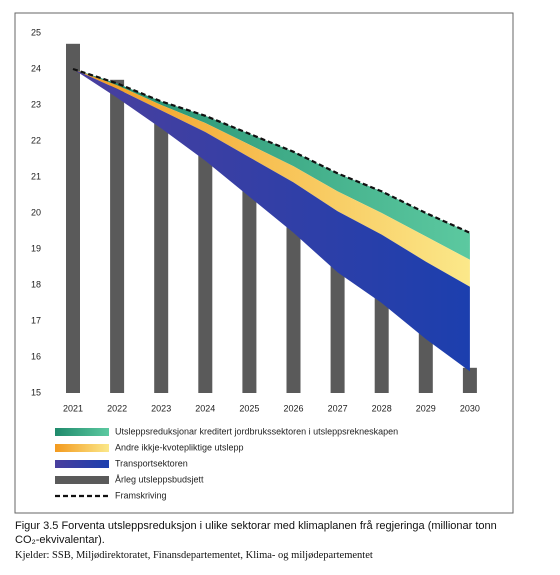 Image resolution: width=560 pixels, height=575 pixels. What do you see at coordinates (141, 495) in the screenshot?
I see `legend-label: Framskriving` at bounding box center [141, 495].